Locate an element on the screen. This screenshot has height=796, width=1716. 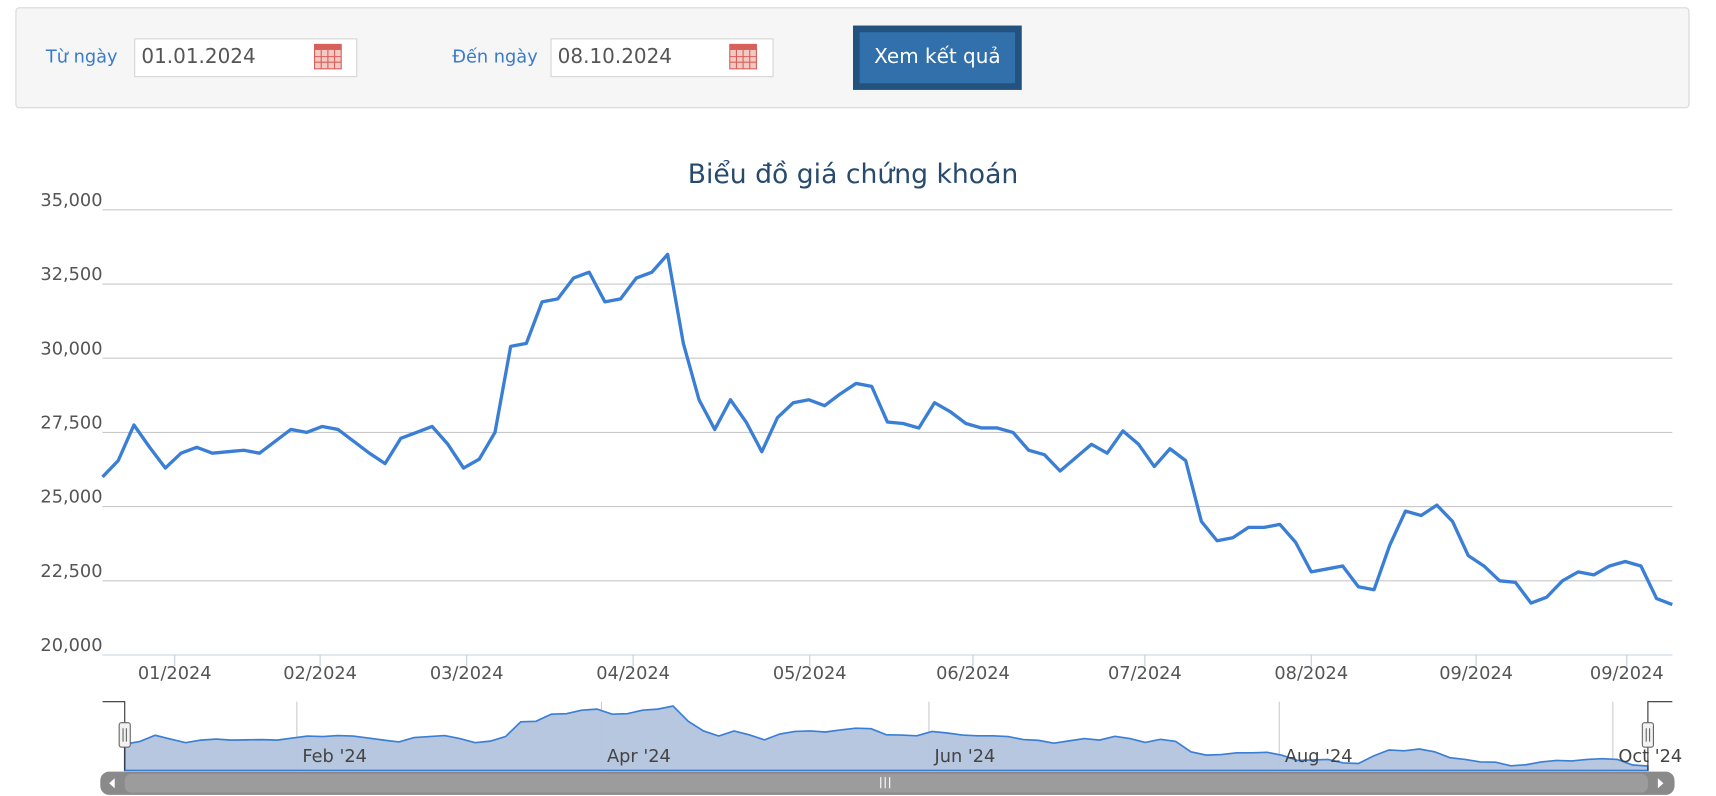
submit-label: Xem kết quả is located at coordinates (937, 56).